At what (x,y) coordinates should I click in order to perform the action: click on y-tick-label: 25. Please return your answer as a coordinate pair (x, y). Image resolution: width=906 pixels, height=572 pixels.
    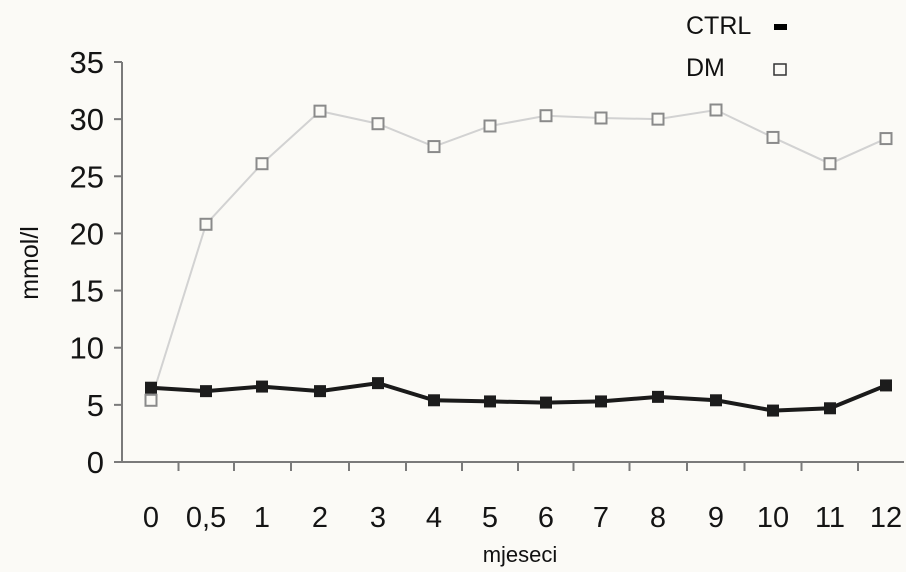
    Looking at the image, I should click on (87, 176).